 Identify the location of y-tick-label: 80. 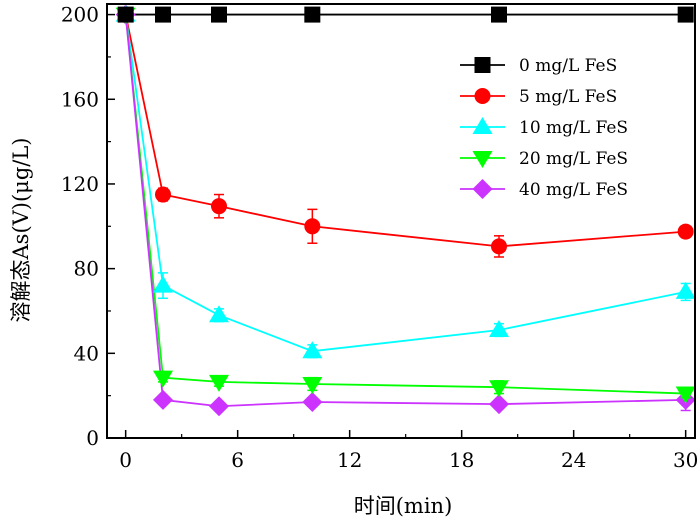
(86, 269).